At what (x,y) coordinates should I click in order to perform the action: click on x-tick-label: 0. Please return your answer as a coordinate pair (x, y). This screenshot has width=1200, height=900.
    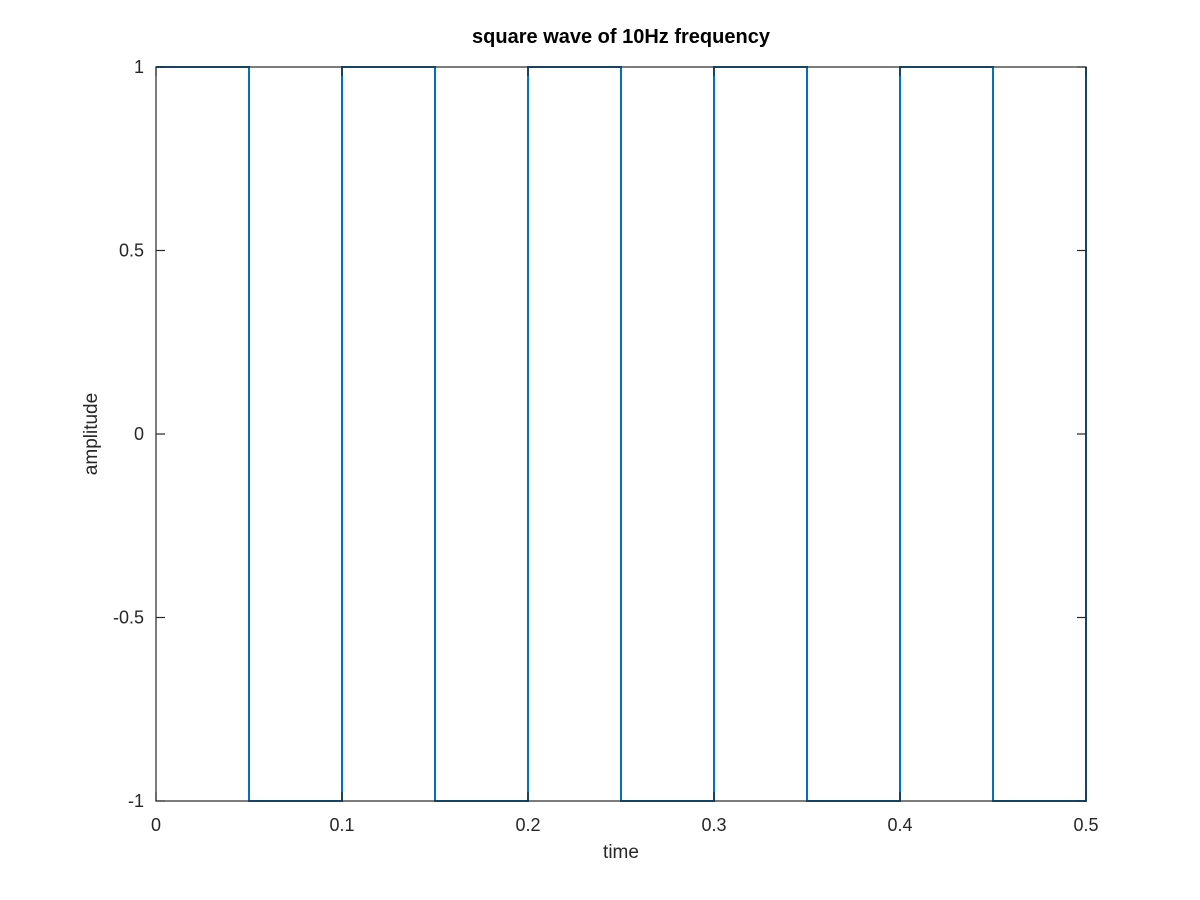
    Looking at the image, I should click on (156, 825).